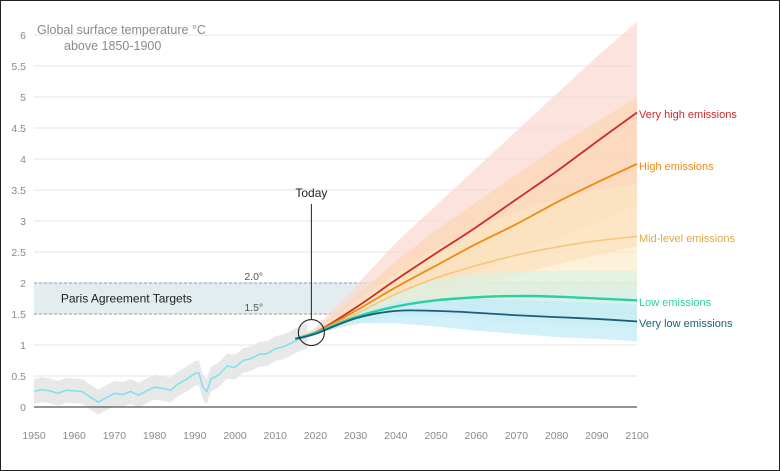 The image size is (780, 471). Describe the element at coordinates (23, 346) in the screenshot. I see `y-tick-label: 1` at that location.